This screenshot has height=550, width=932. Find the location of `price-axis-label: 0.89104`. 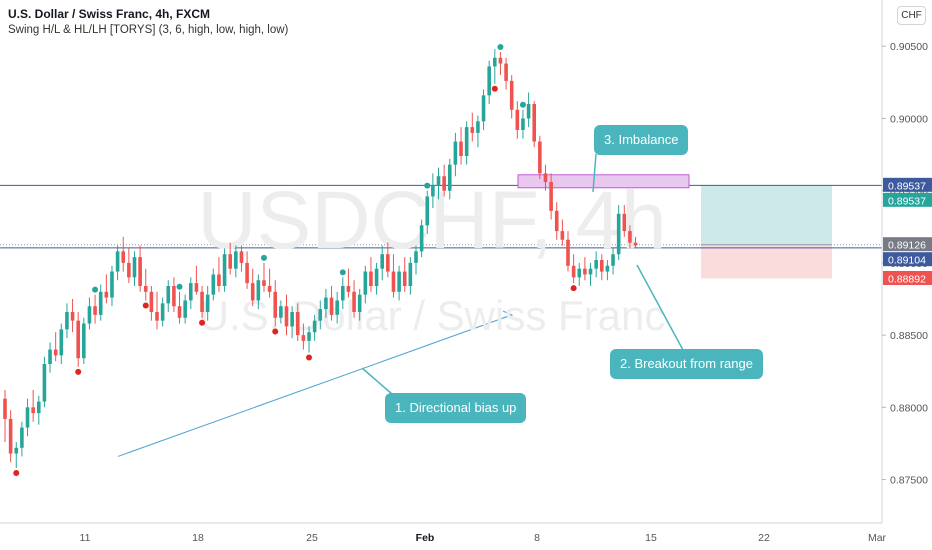

price-axis-label: 0.89104 is located at coordinates (907, 259).